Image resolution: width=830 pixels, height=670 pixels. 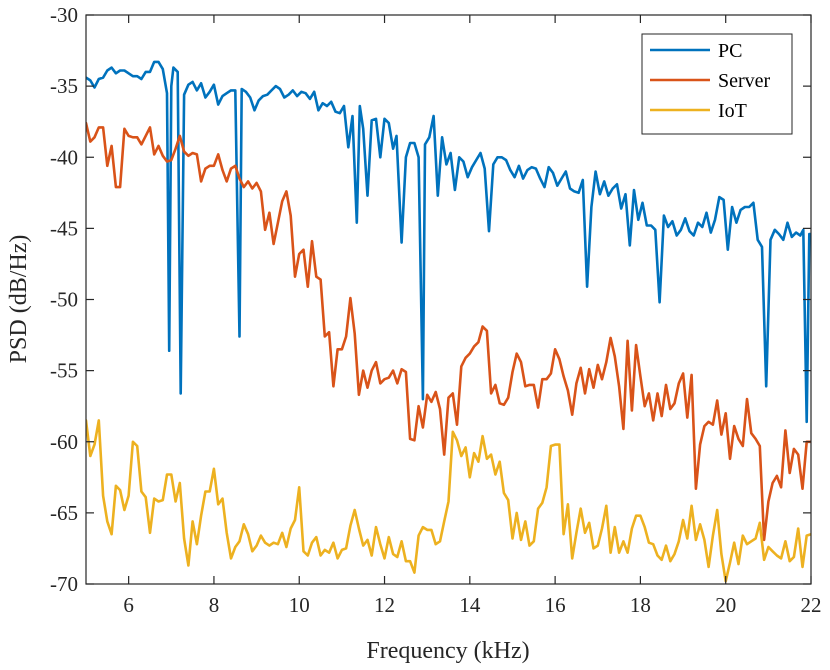 What do you see at coordinates (555, 605) in the screenshot?
I see `x-tick-label: 16` at bounding box center [555, 605].